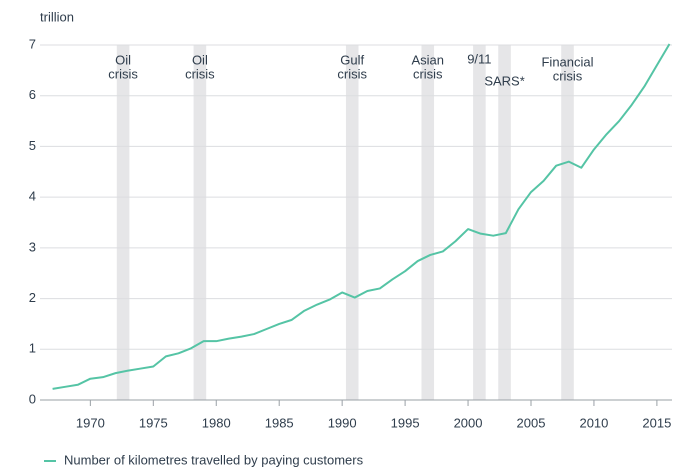 The image size is (688, 476). What do you see at coordinates (57, 16) in the screenshot?
I see `y-axis-label: trillion` at bounding box center [57, 16].